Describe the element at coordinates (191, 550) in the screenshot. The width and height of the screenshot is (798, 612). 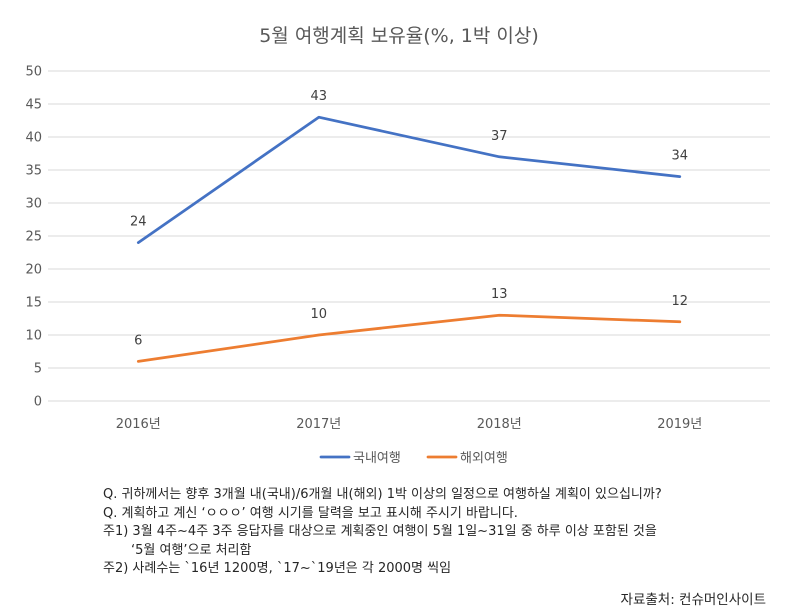
I see `note-1-continued: ‘5월 여행’으로 처리함` at that location.